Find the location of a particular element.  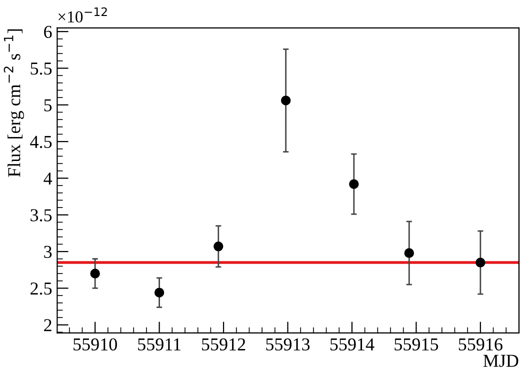

y-axis-title: Flux [erg cm$^{−2}$ s$^{−1}$] is located at coordinates (14, 103).